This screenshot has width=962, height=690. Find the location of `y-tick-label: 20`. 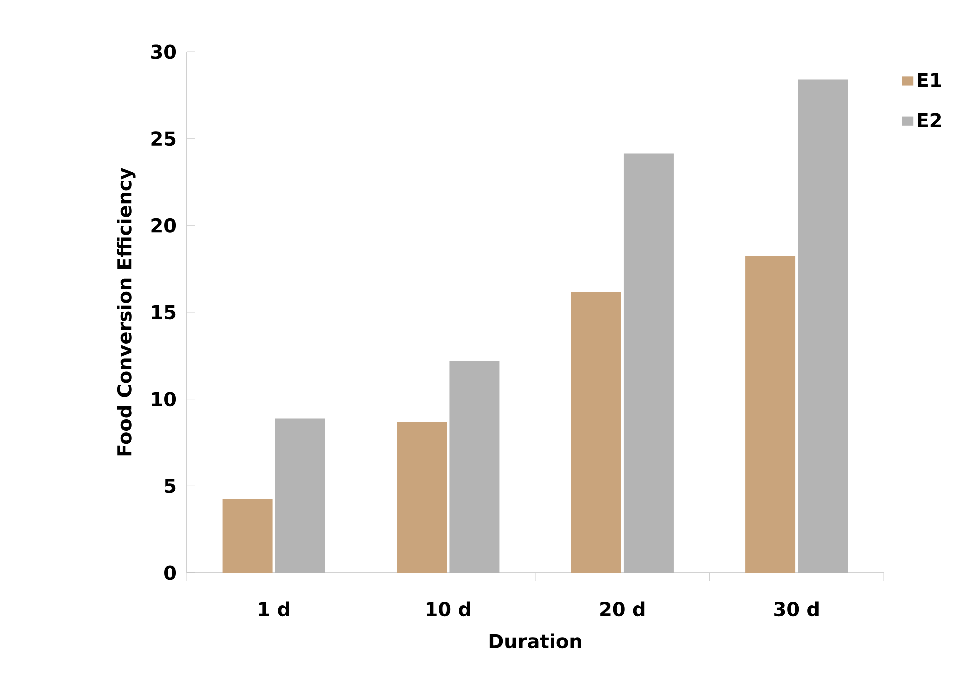

y-tick-label: 20 is located at coordinates (164, 225).